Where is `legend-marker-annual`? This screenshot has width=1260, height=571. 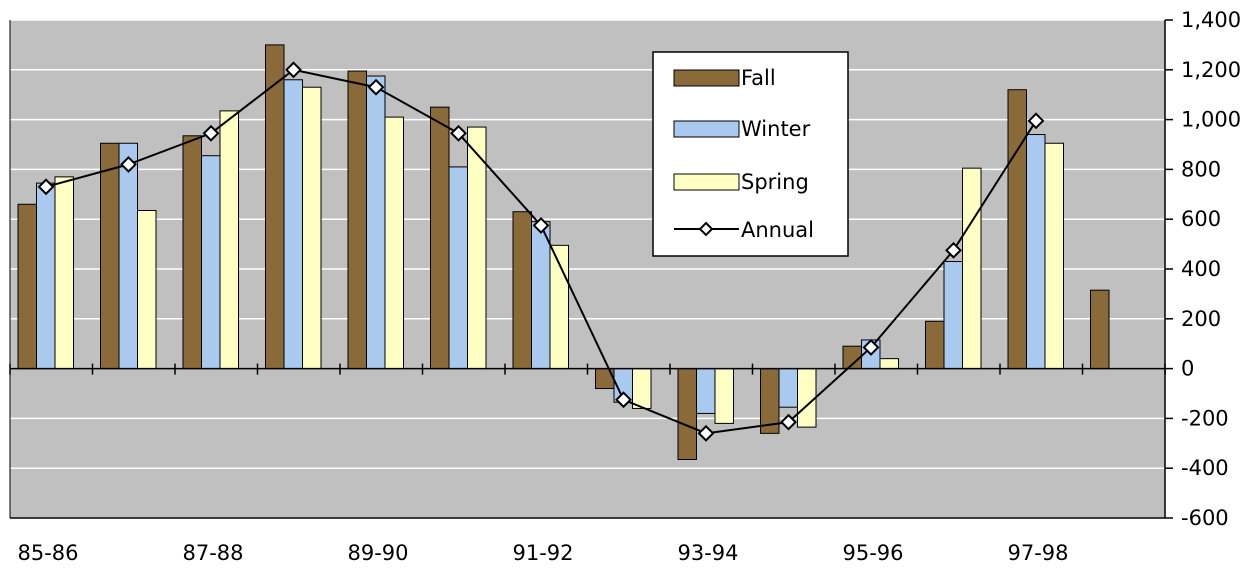
legend-marker-annual is located at coordinates (706, 229).